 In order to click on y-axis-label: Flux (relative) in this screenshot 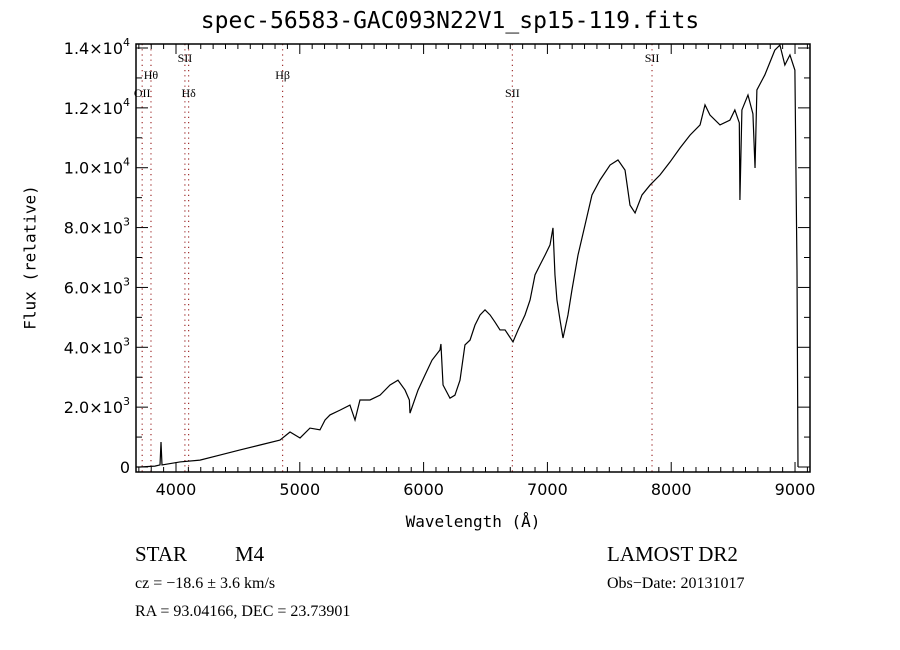, I will do `click(30, 257)`.